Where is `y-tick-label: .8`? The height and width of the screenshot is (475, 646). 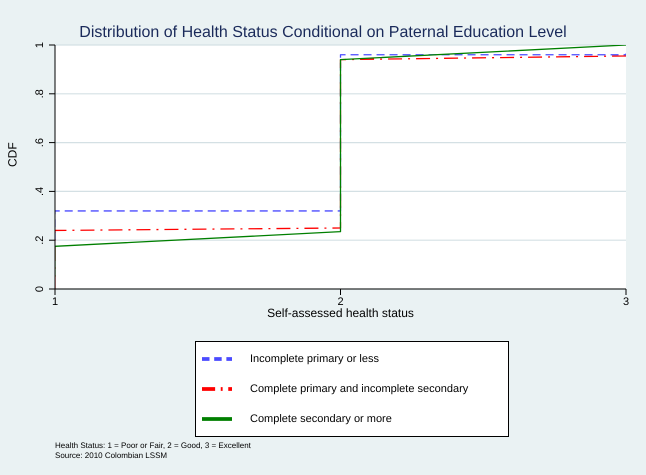
y-tick-label: .8 is located at coordinates (40, 93).